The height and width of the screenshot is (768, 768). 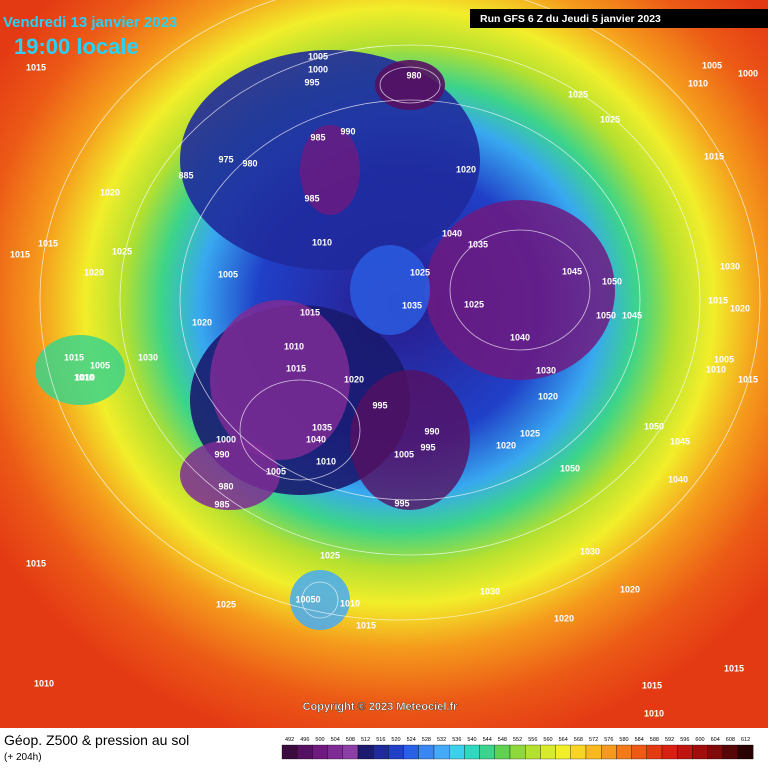 I want to click on legend-level: 500, so click(x=319, y=740).